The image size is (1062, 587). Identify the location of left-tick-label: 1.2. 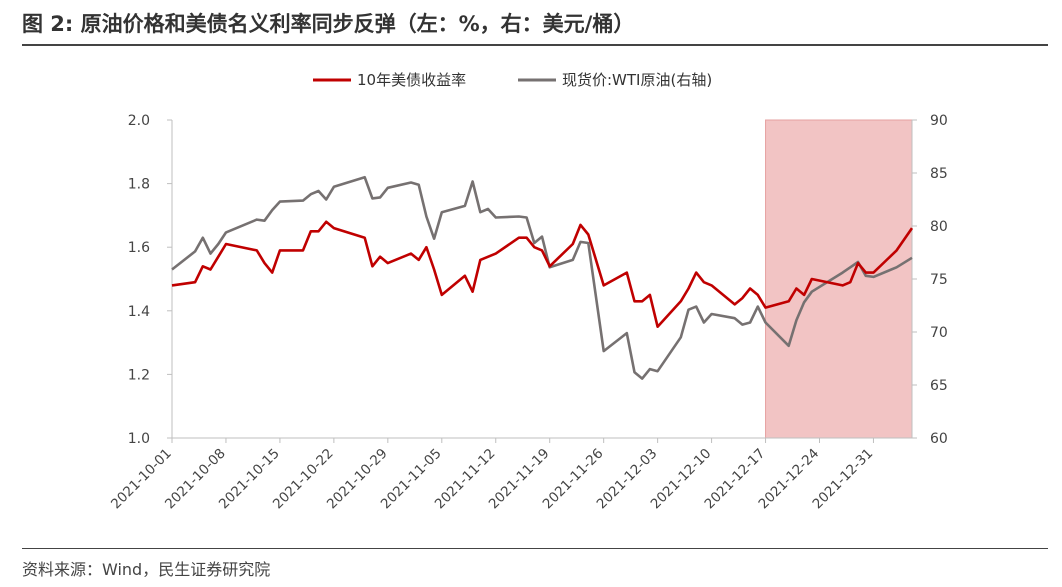
(139, 375).